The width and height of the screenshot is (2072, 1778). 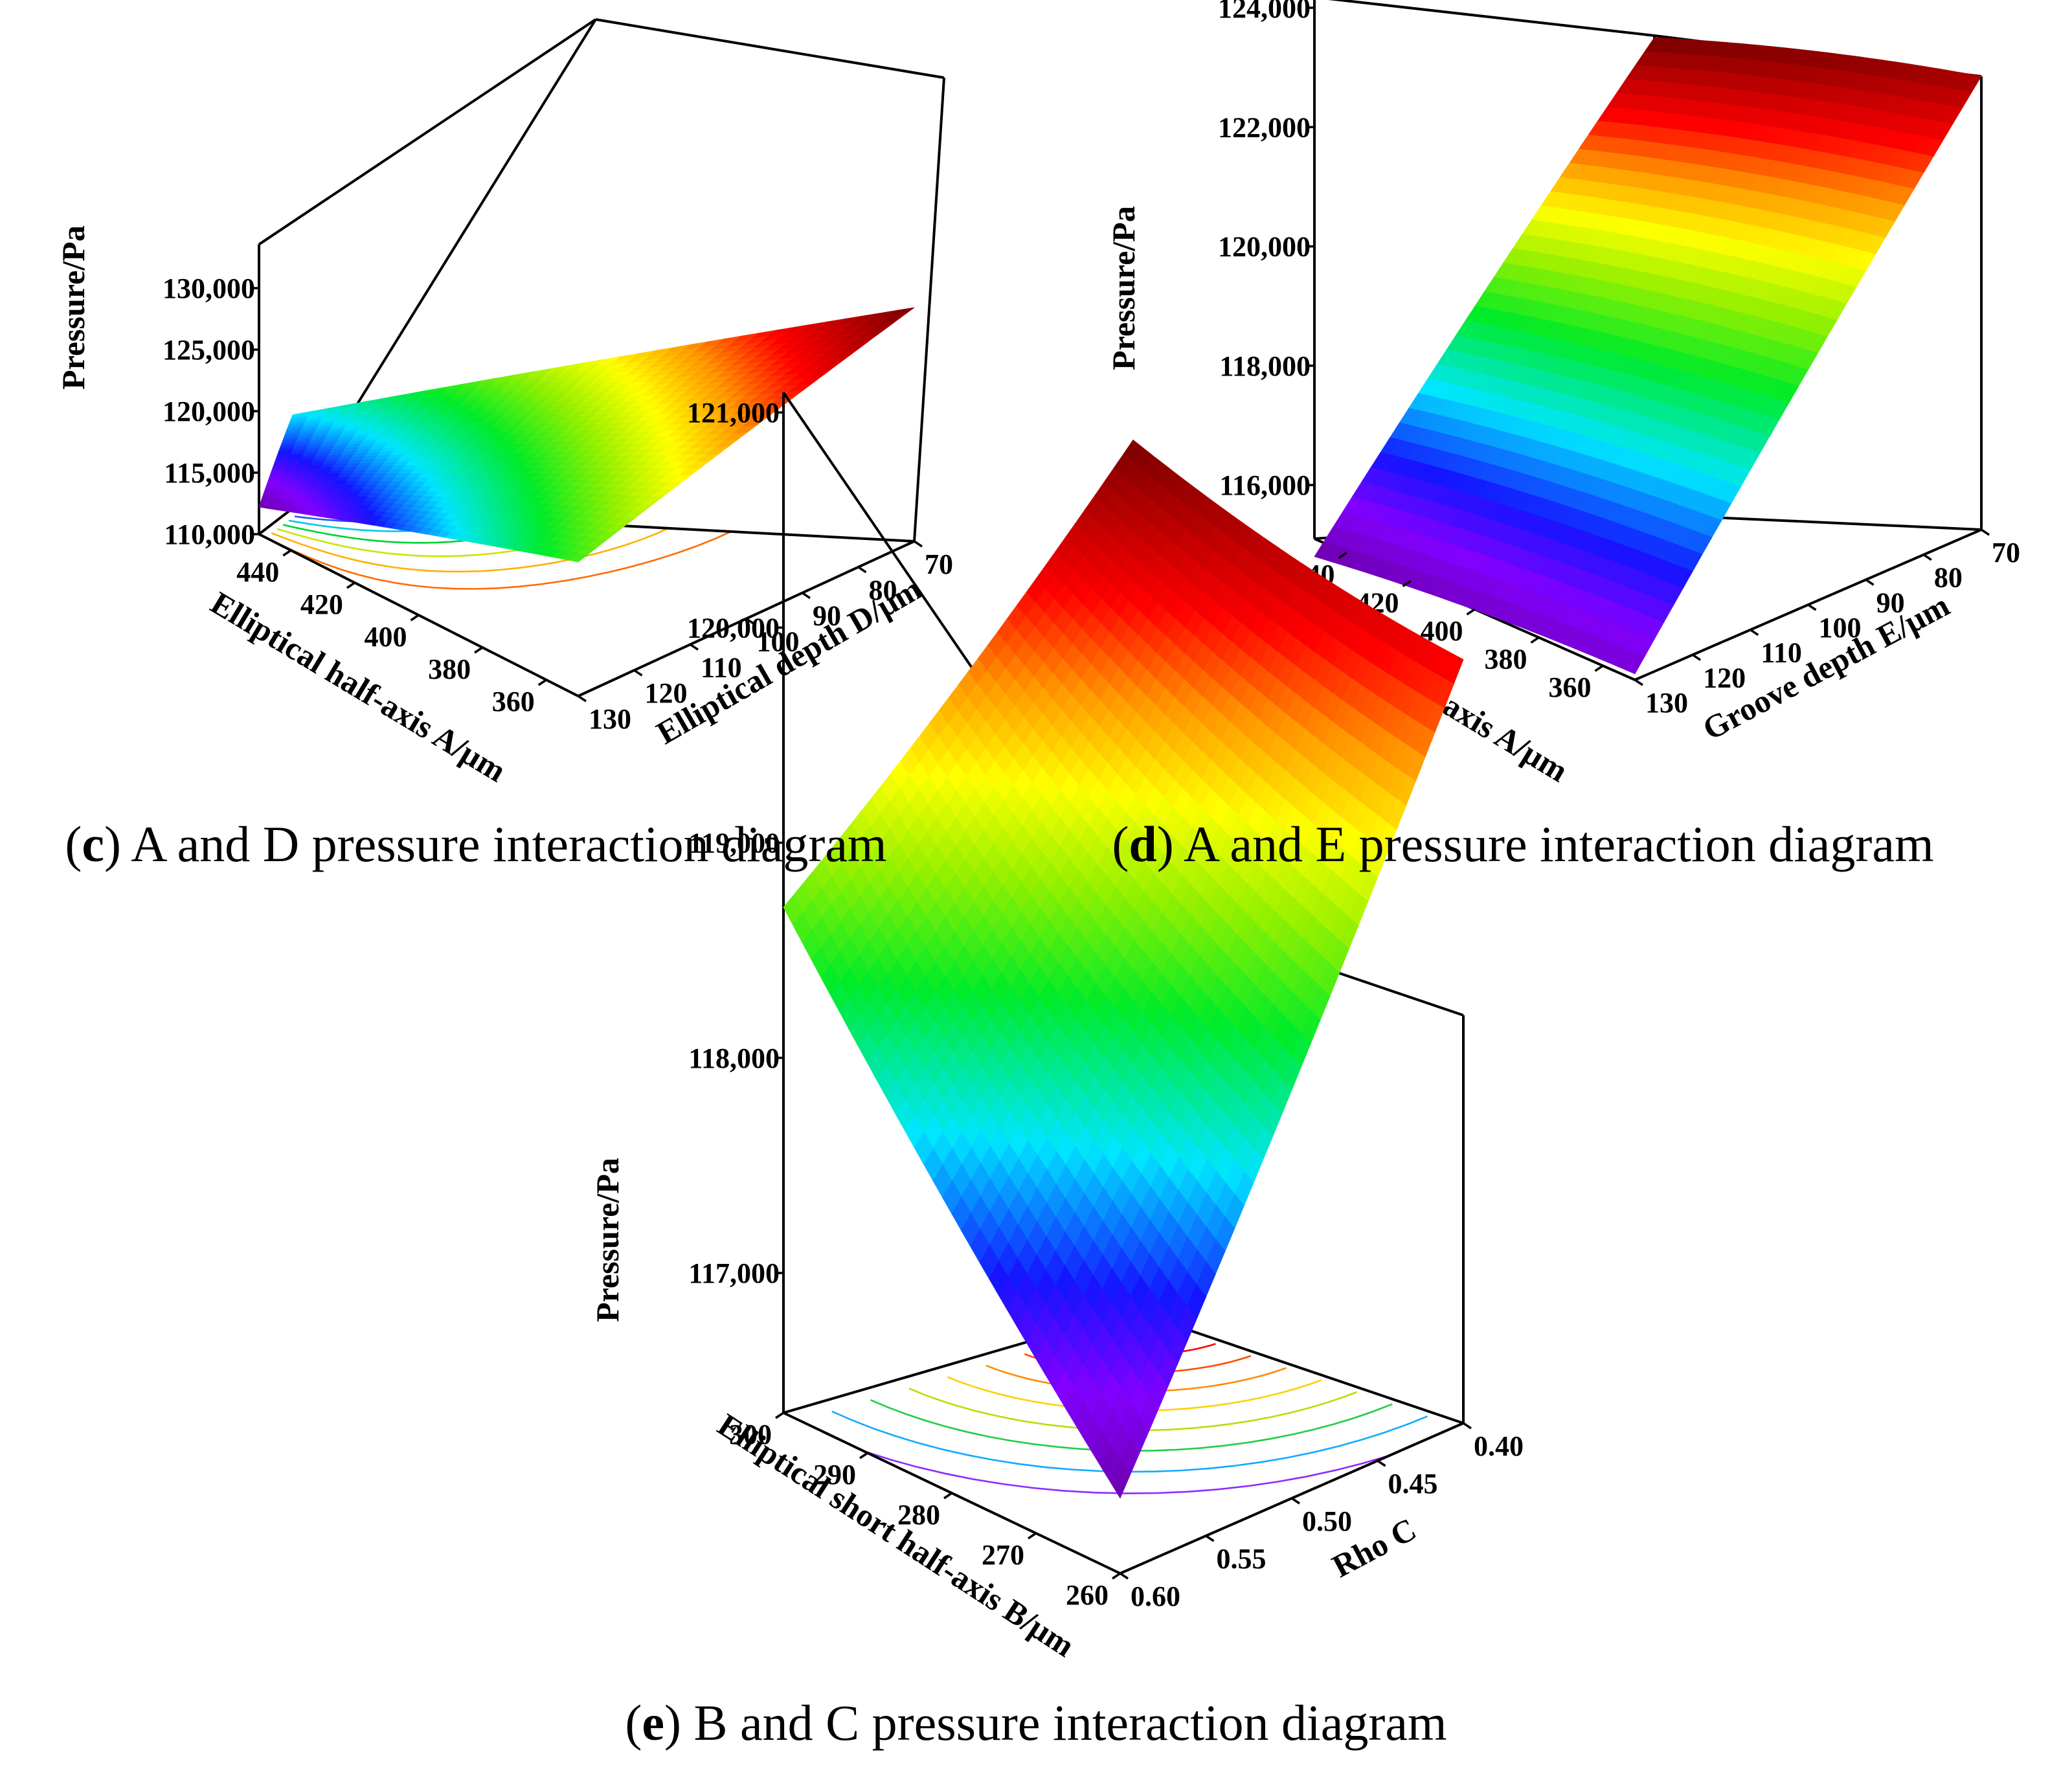 I want to click on y-tick-label: 0.40, so click(x=1499, y=1446).